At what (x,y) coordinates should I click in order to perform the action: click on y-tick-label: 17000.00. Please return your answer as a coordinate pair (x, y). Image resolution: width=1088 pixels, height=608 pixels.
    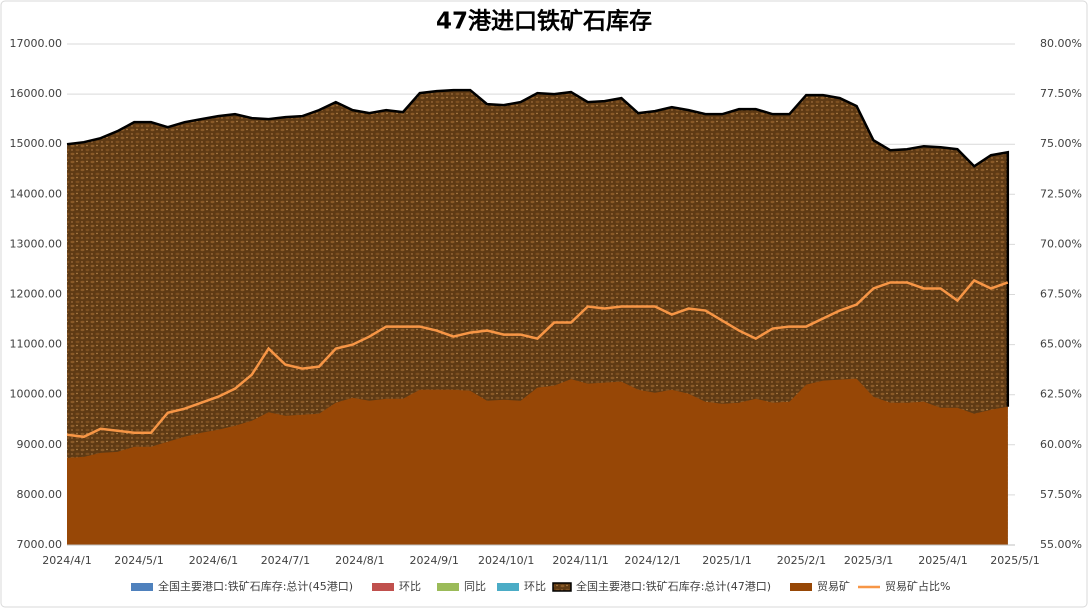
    Looking at the image, I should click on (36, 43).